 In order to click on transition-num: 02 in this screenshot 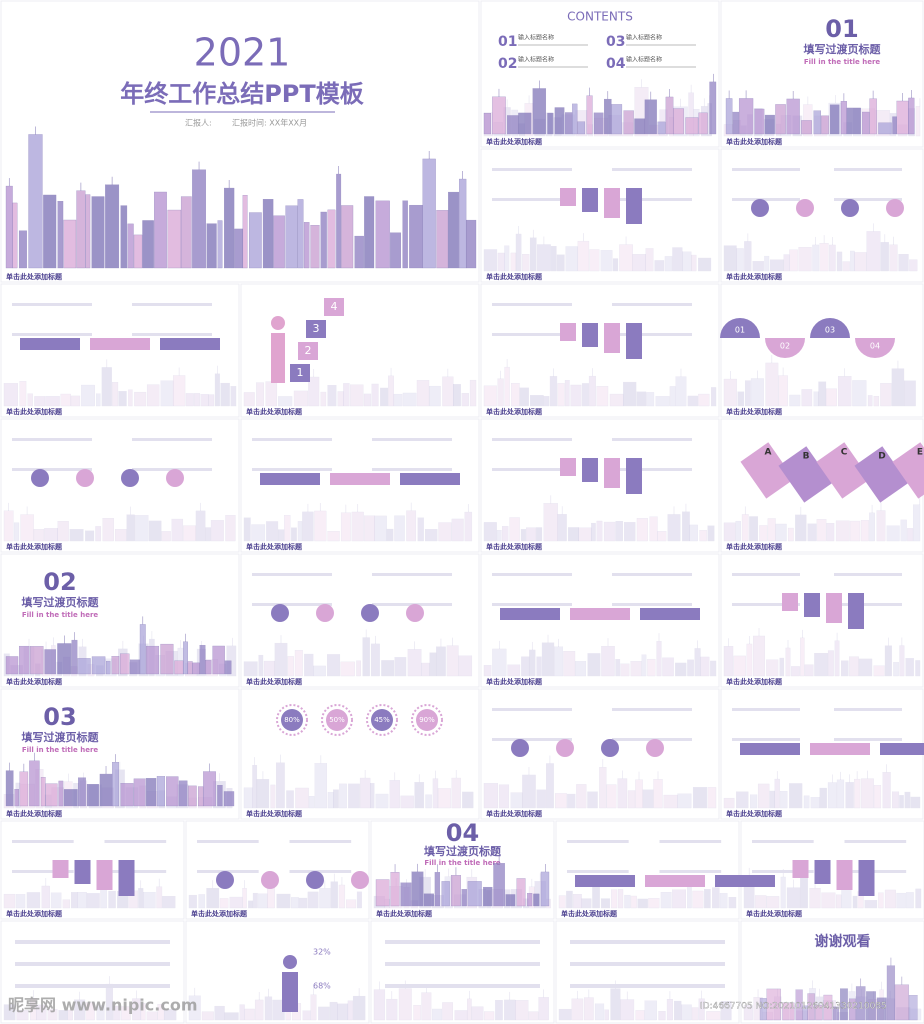, I will do `click(59, 582)`.